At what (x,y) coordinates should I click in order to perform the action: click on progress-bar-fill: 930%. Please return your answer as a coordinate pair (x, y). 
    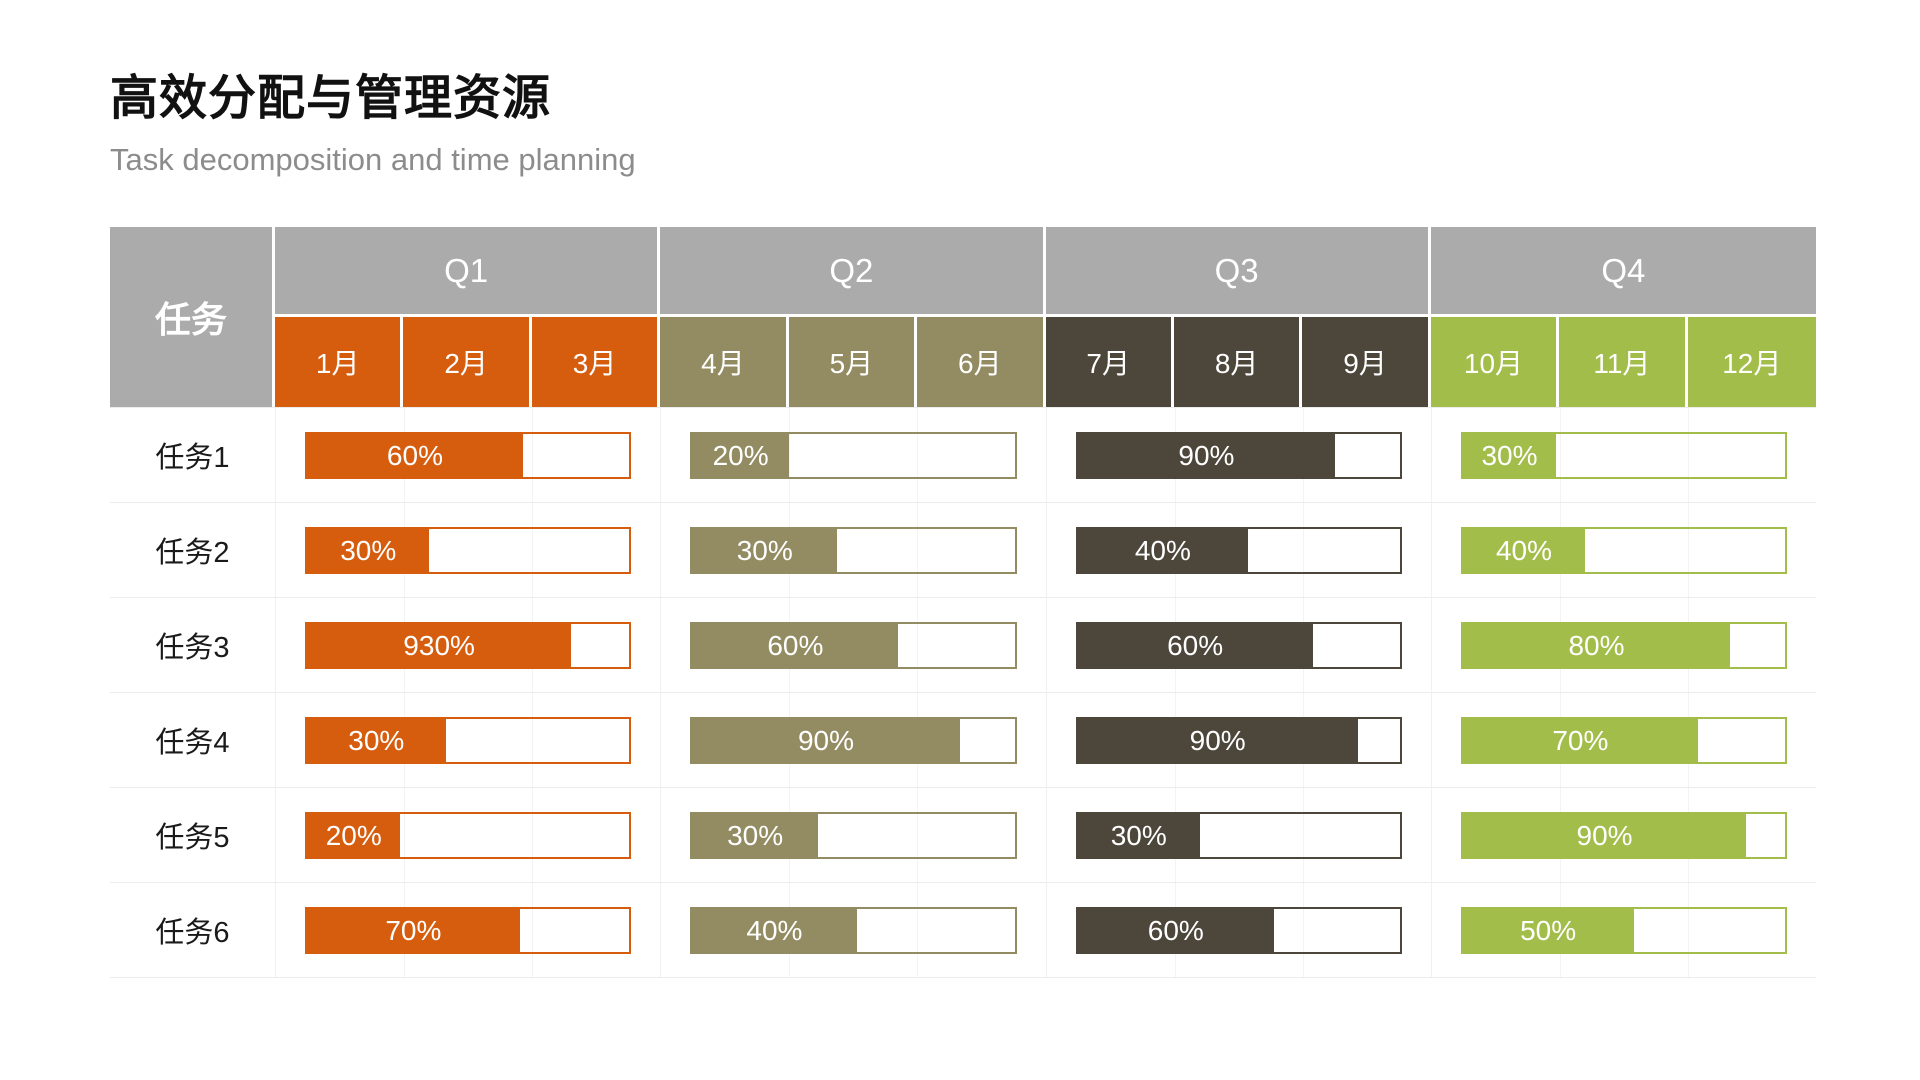
    Looking at the image, I should click on (439, 645).